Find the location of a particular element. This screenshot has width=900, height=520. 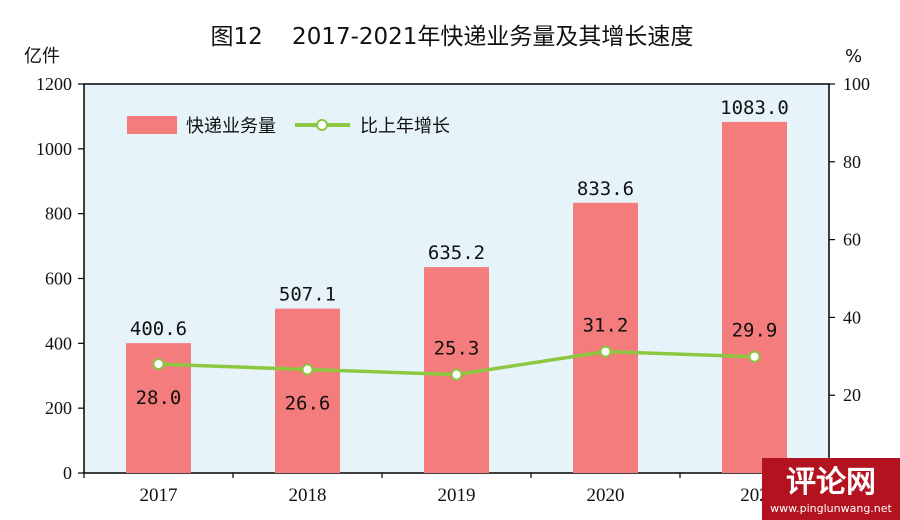

bar-2021 is located at coordinates (754, 297).